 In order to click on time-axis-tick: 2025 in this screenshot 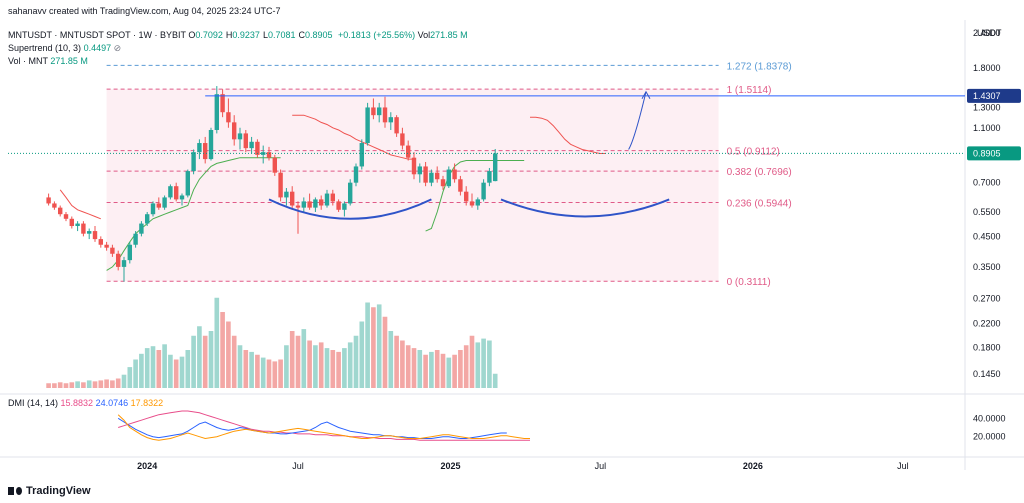, I will do `click(450, 466)`.